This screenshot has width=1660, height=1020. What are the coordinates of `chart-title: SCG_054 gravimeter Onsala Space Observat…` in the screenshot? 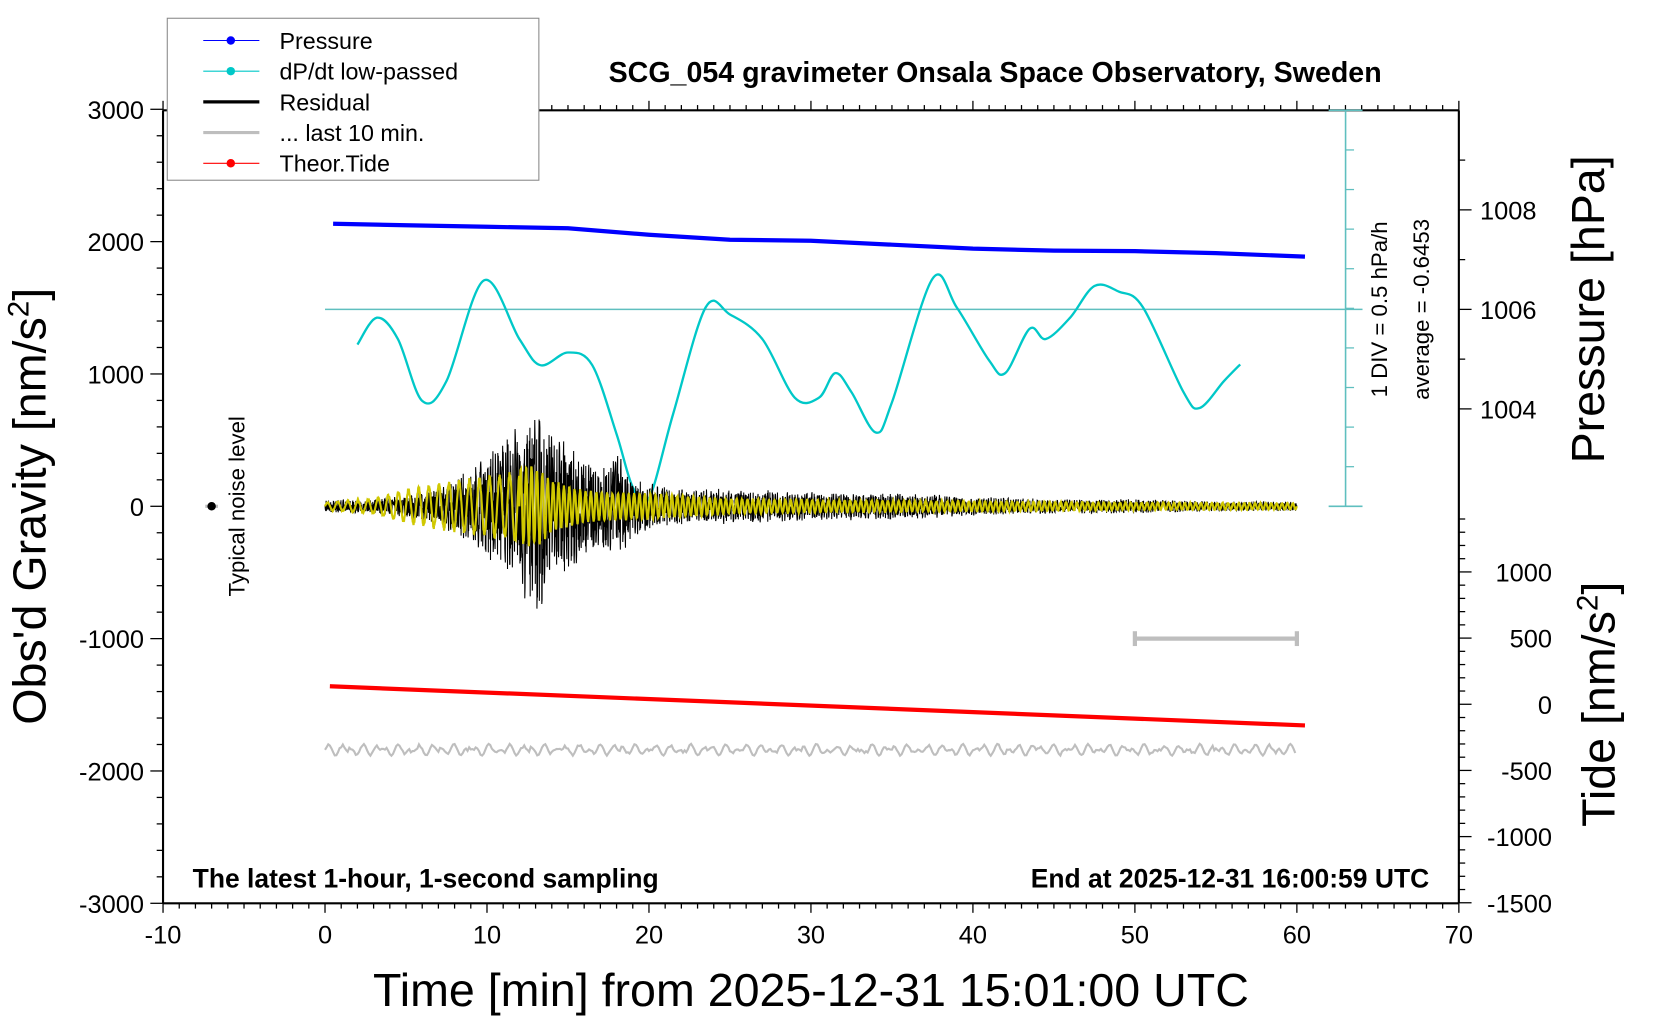 It's located at (995, 73).